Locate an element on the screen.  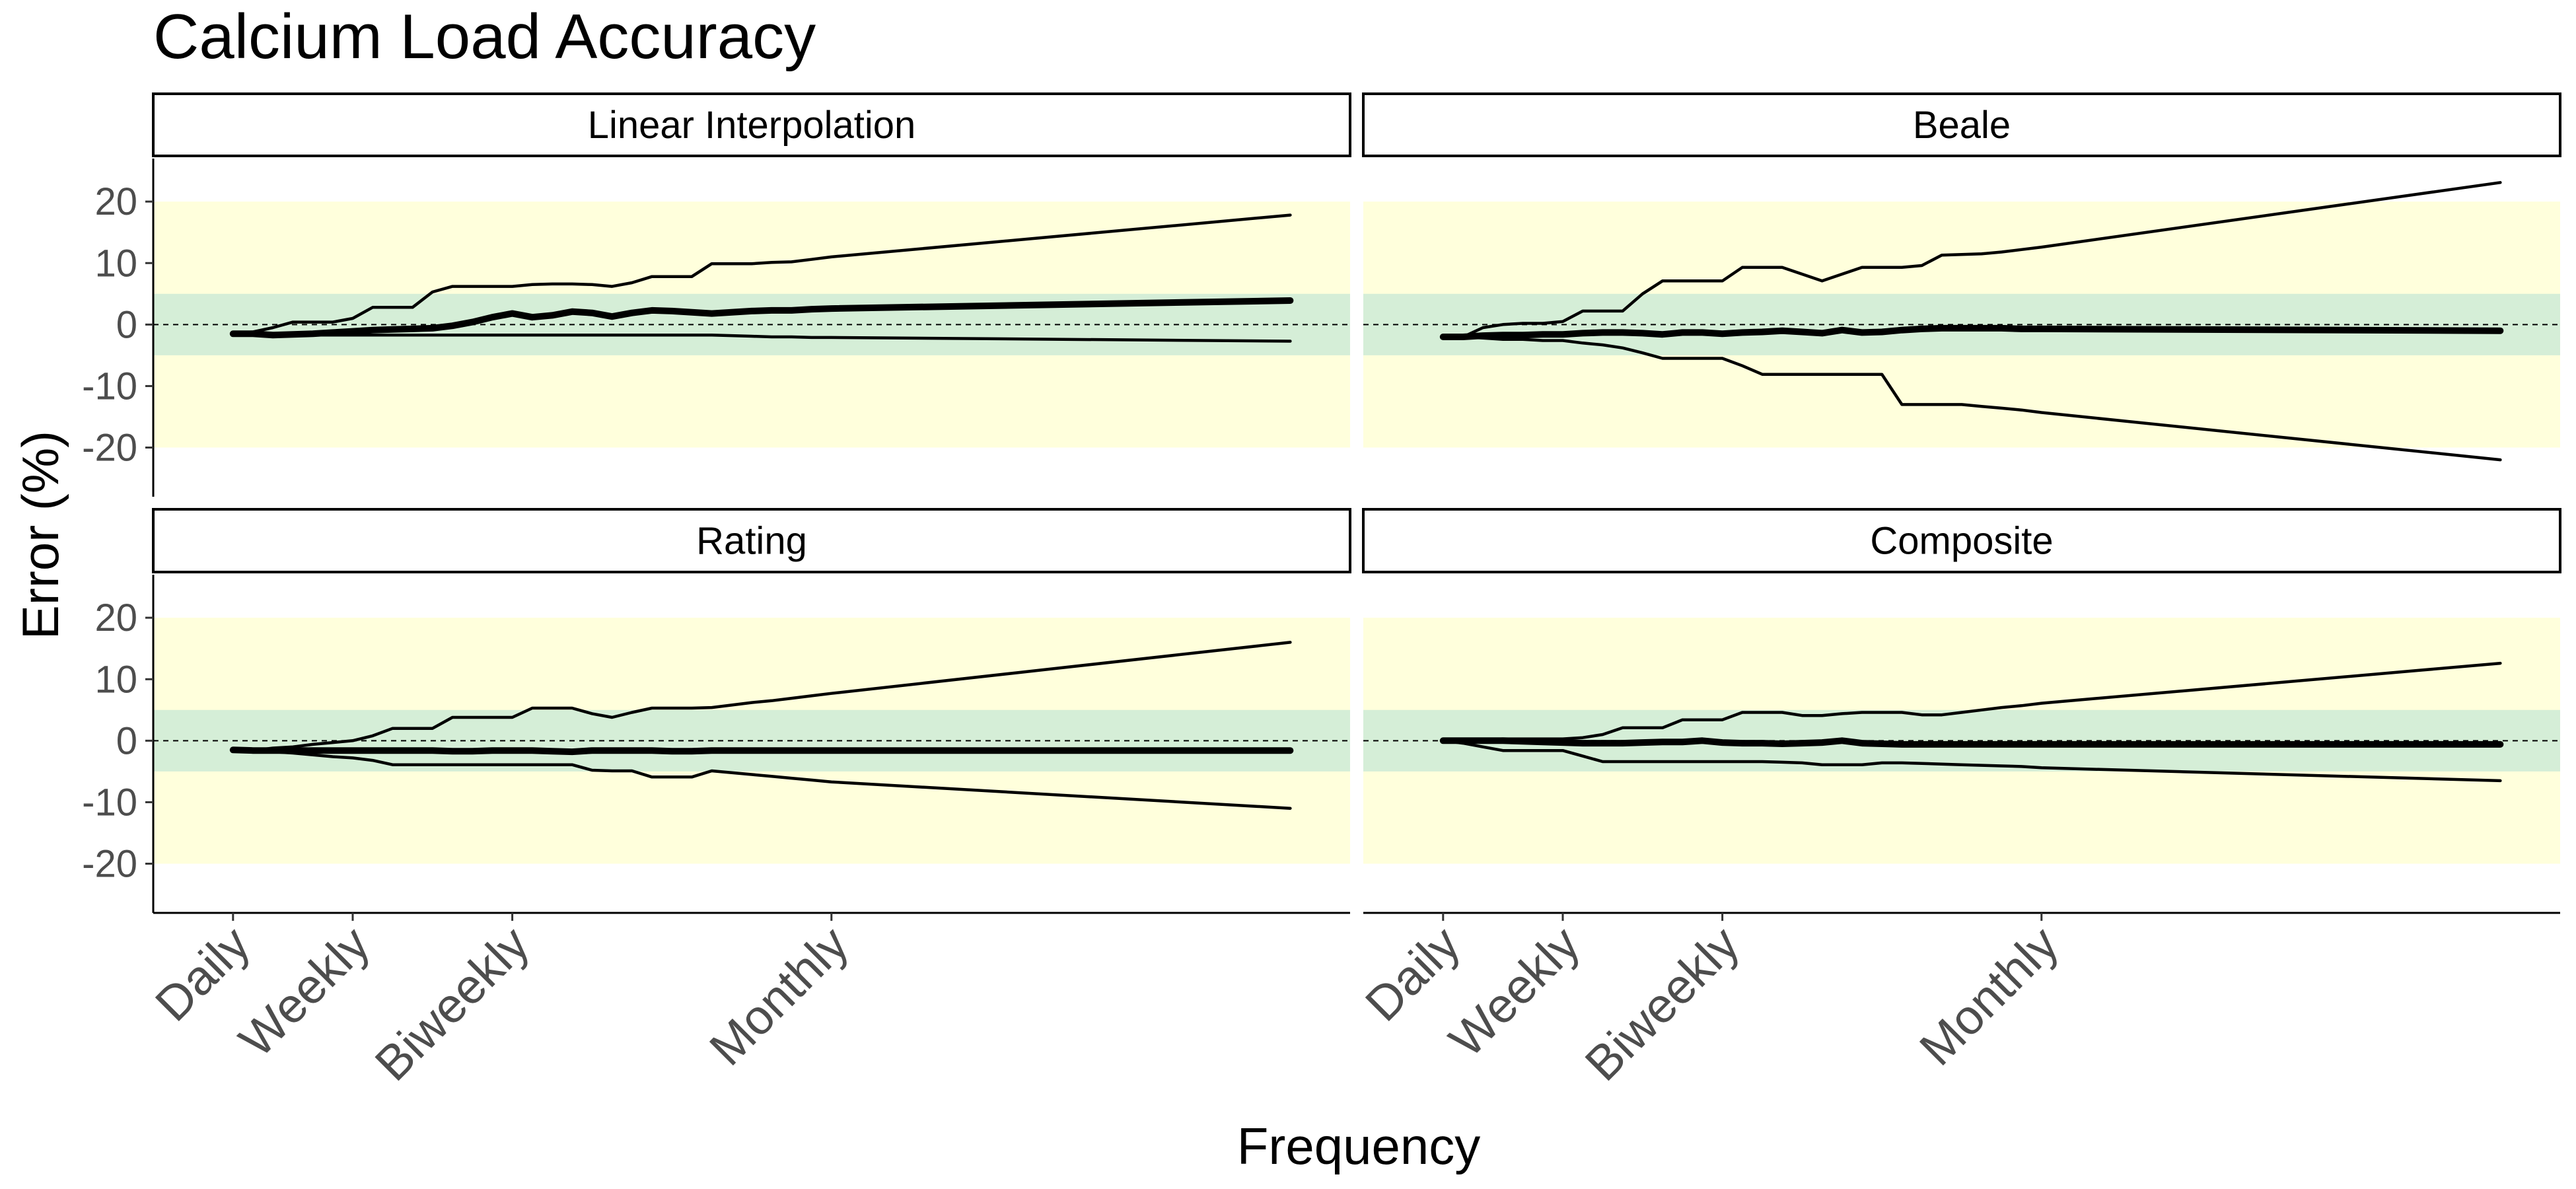
panel-linear-interpolation-y-tick-label: 10 is located at coordinates (115, 263).